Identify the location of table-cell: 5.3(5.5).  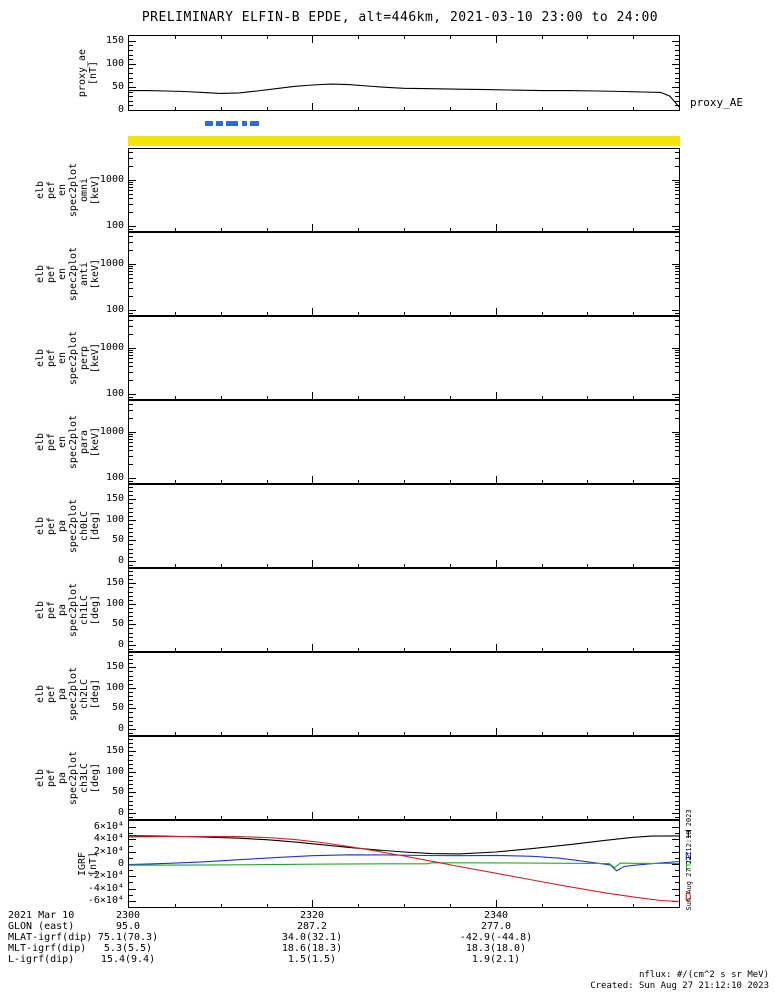
(128, 948).